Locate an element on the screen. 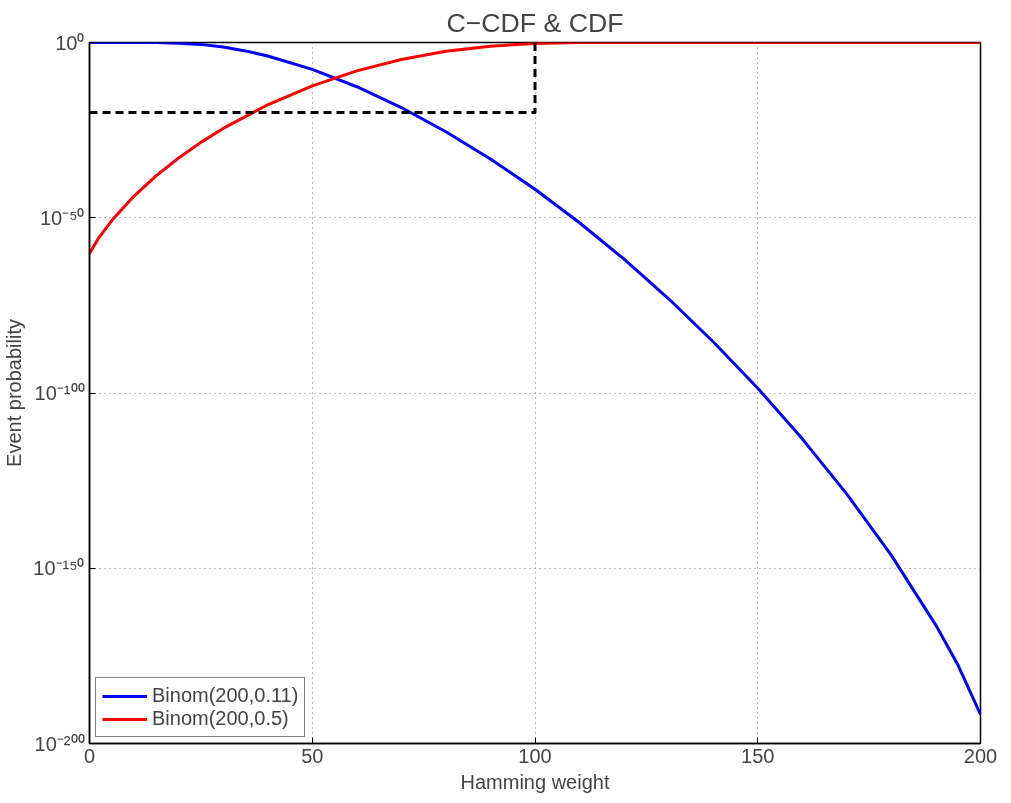 The image size is (1011, 803). chart-title: C−CDF & CDF is located at coordinates (535, 22).